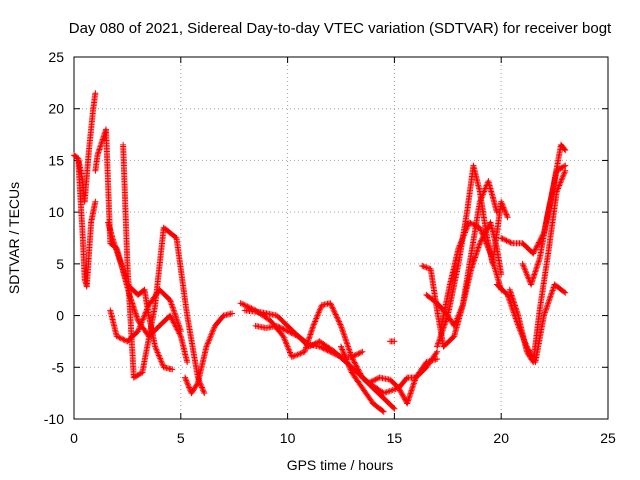 This screenshot has height=480, width=640. Describe the element at coordinates (608, 438) in the screenshot. I see `x-tick-label: 25` at that location.